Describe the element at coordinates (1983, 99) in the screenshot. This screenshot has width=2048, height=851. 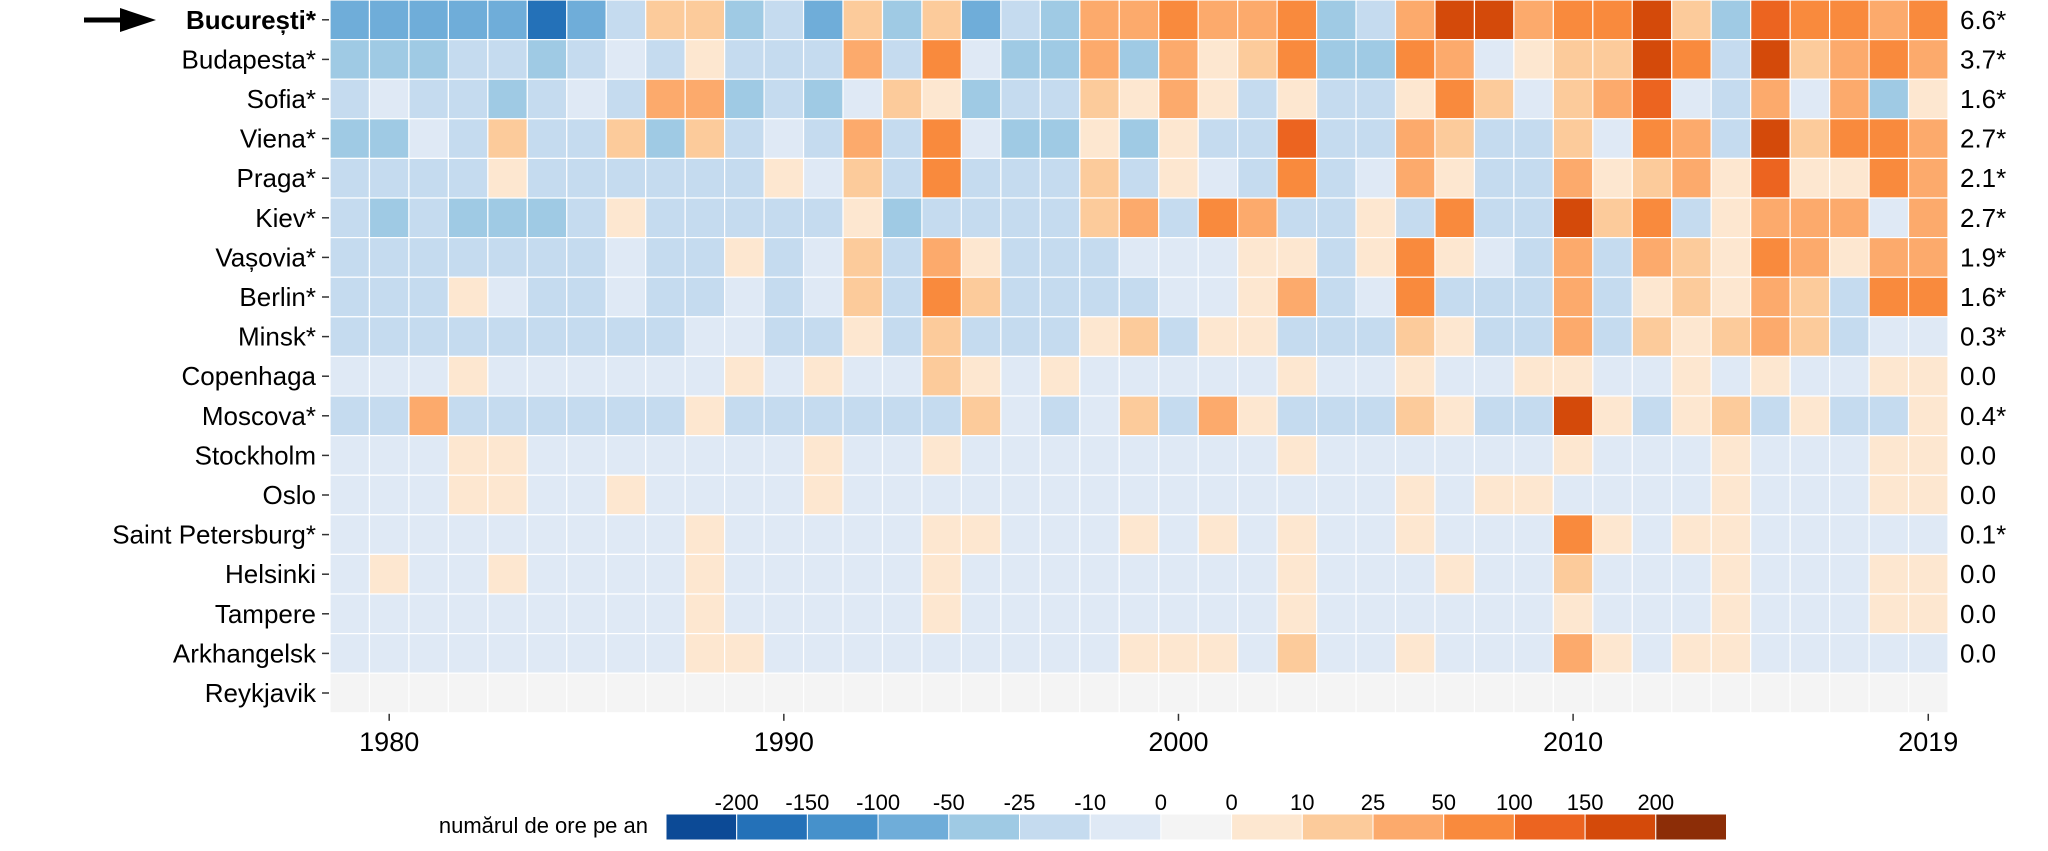
I see `trend-label: 1.6*` at that location.